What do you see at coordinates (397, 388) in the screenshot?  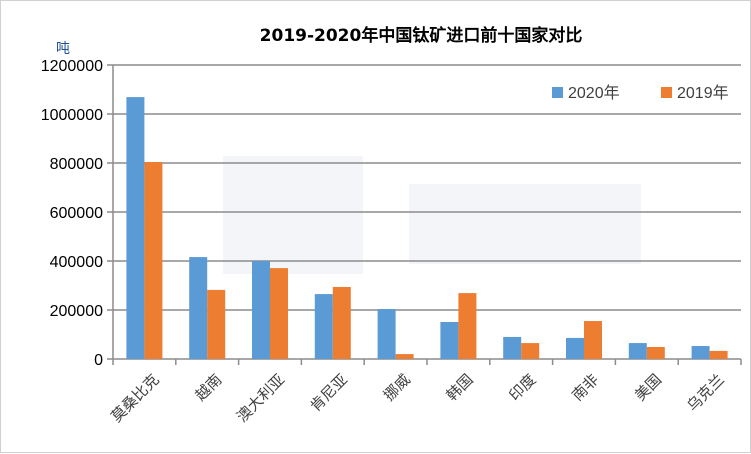 I see `x-category-label: 挪威` at bounding box center [397, 388].